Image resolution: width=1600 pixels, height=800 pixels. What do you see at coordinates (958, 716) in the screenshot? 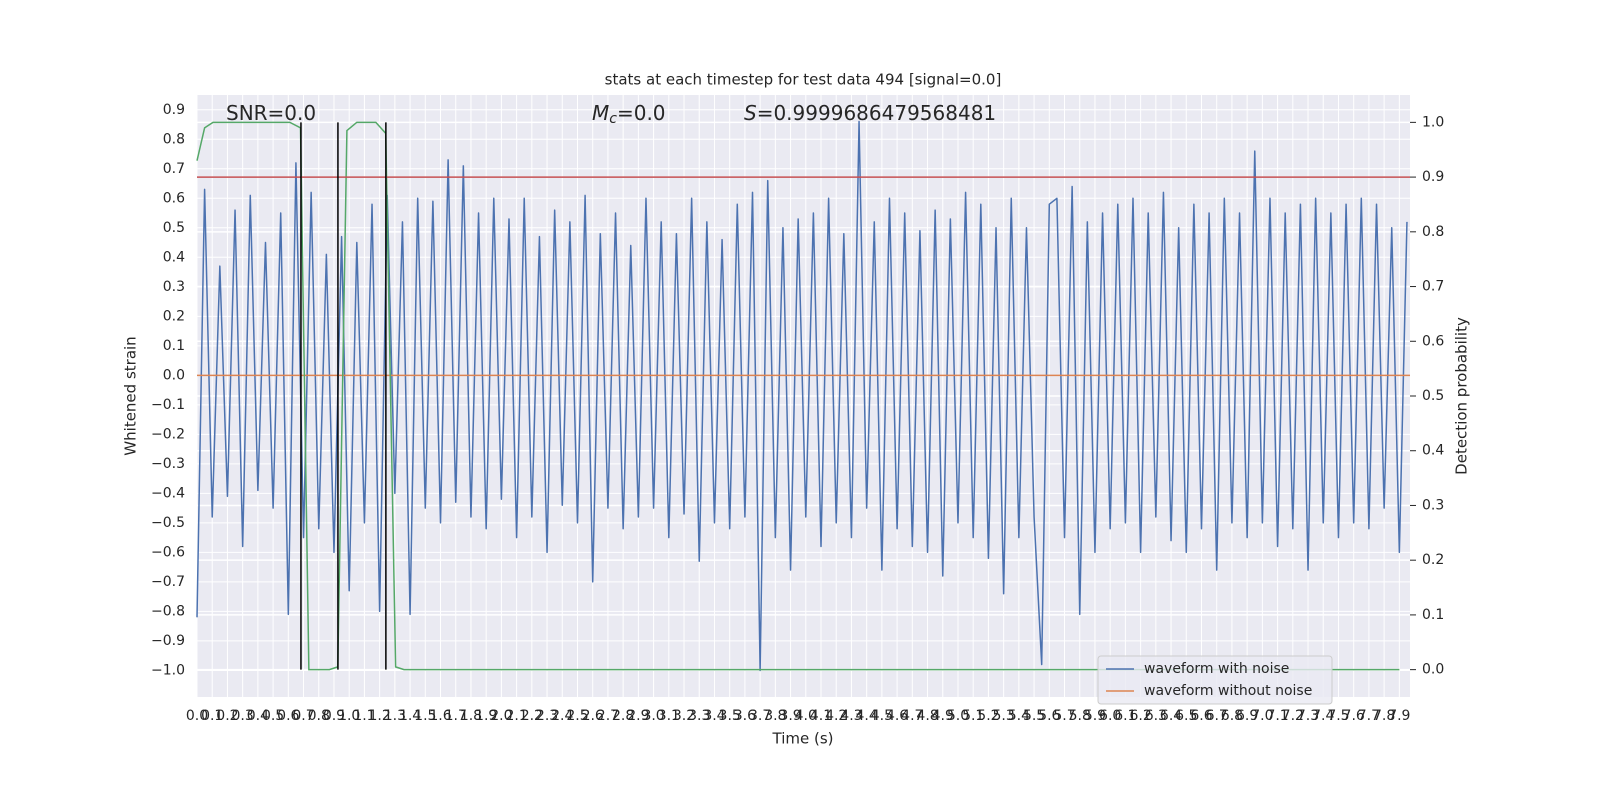
I see `x-tick-label: 5.0` at bounding box center [958, 716].